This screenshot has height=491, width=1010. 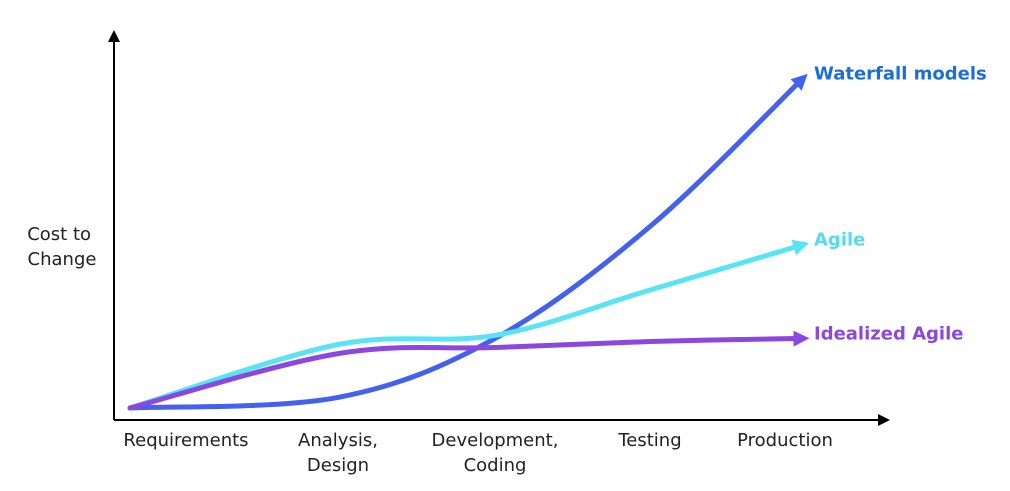 I want to click on x-tick-label-line: Design, so click(x=338, y=465).